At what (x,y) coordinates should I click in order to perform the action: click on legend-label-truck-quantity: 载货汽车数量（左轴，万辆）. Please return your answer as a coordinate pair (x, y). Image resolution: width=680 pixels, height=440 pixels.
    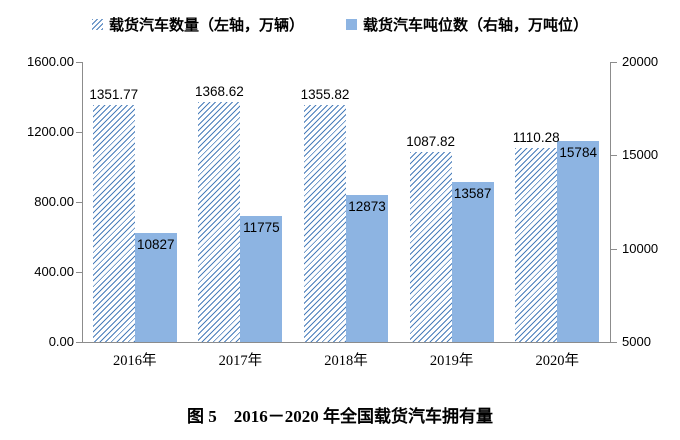
    Looking at the image, I should click on (206, 25).